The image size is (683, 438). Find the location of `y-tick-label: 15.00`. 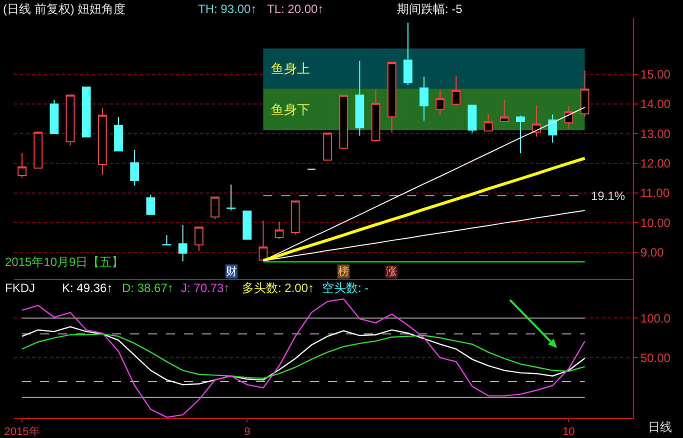

y-tick-label: 15.00 is located at coordinates (655, 75).